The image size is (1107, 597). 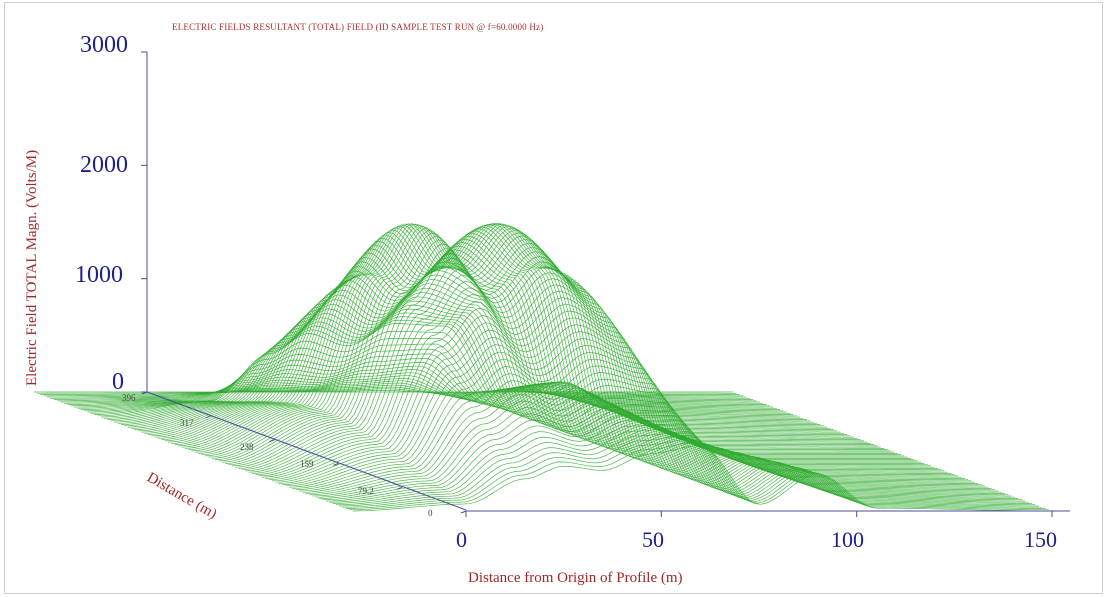 What do you see at coordinates (1040, 539) in the screenshot?
I see `x-tick-label-150: 150` at bounding box center [1040, 539].